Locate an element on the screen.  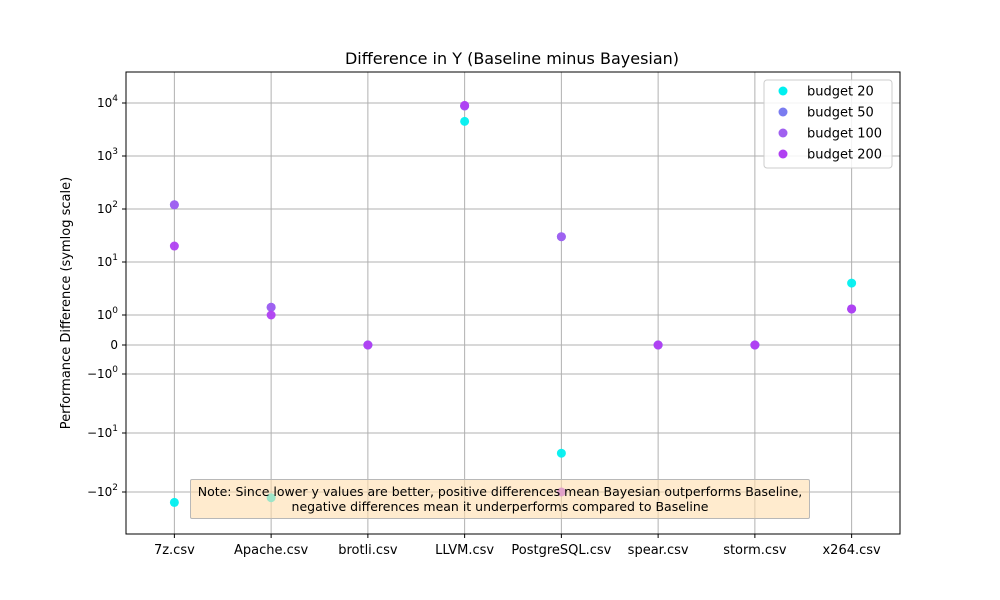
x-tick-label: LLVM.csv is located at coordinates (464, 550).